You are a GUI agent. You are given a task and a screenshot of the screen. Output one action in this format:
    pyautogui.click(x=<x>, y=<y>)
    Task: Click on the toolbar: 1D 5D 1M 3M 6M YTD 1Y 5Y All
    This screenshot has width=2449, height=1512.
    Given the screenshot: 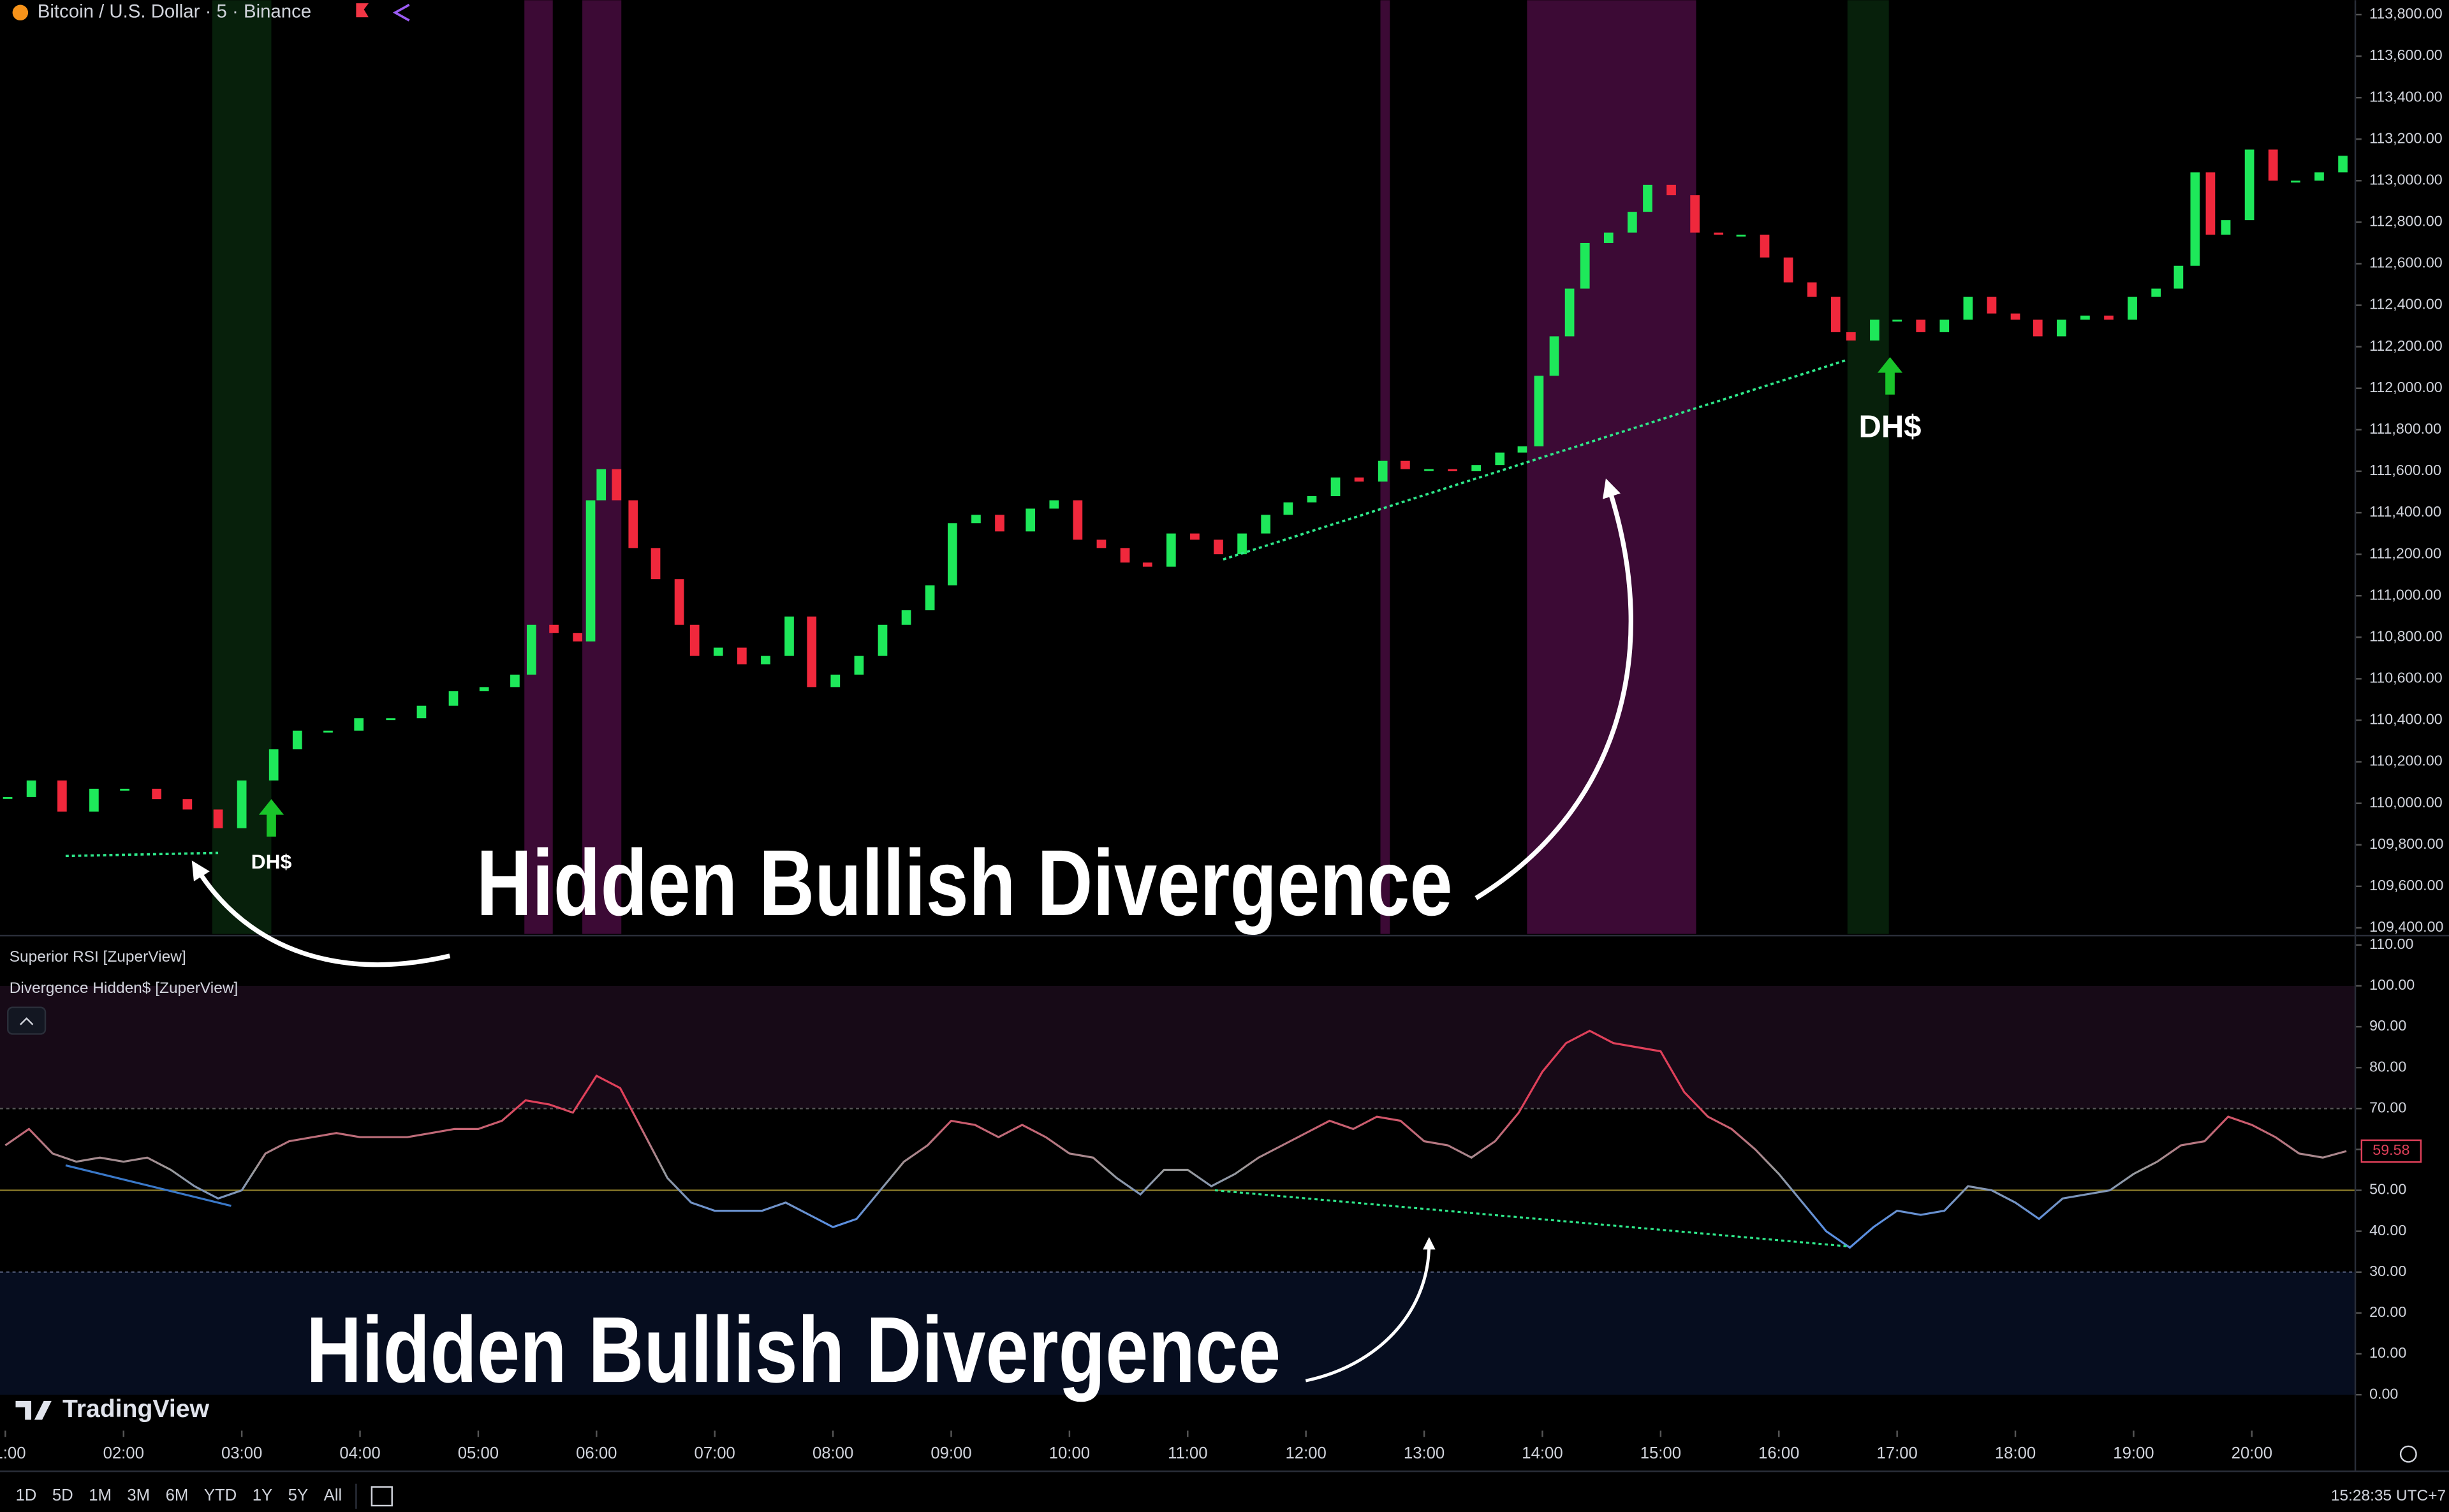 What is the action you would take?
    pyautogui.click(x=178, y=1495)
    